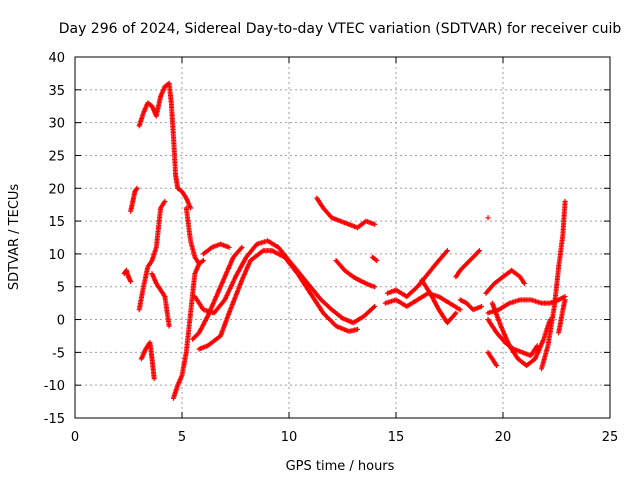 The image size is (640, 480). Describe the element at coordinates (503, 437) in the screenshot. I see `x-tick-label: 20` at that location.